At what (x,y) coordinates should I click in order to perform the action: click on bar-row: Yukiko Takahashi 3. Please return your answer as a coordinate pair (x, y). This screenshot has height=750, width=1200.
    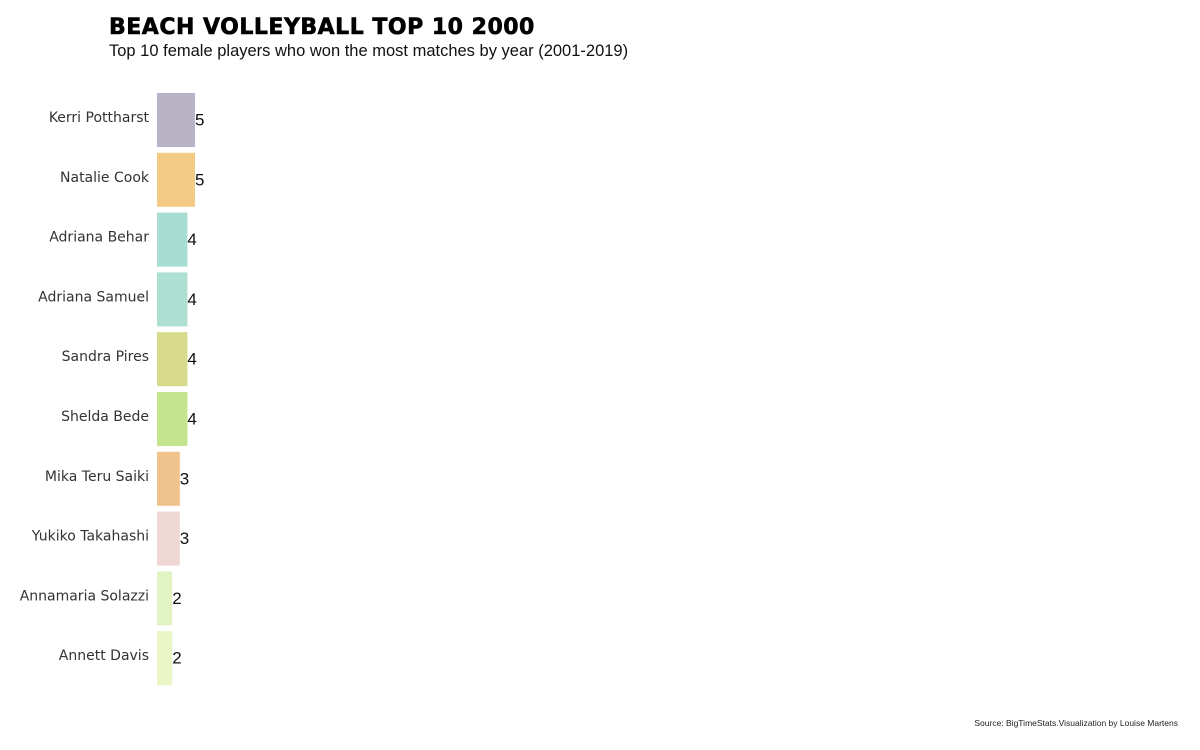
    Looking at the image, I should click on (110, 538).